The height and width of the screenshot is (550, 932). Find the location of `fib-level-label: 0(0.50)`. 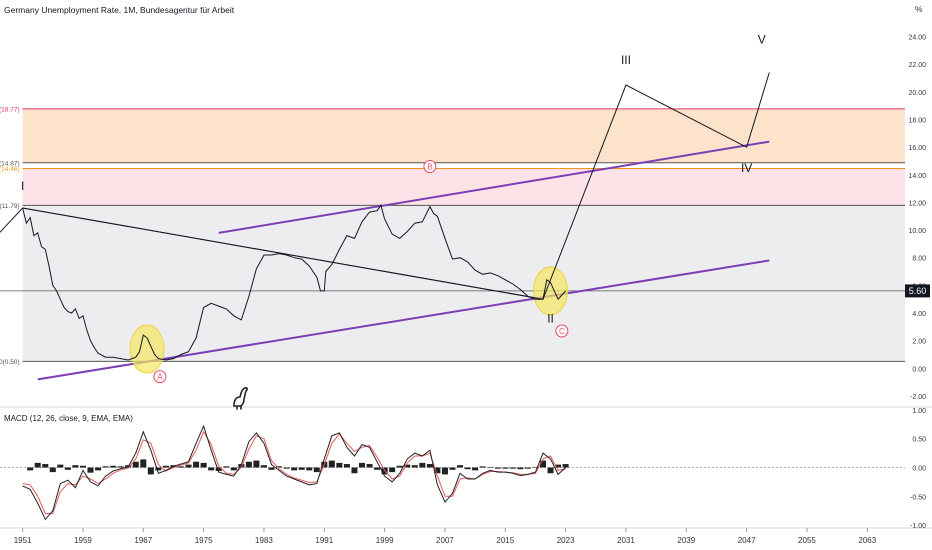

fib-level-label: 0(0.50) is located at coordinates (10, 362).